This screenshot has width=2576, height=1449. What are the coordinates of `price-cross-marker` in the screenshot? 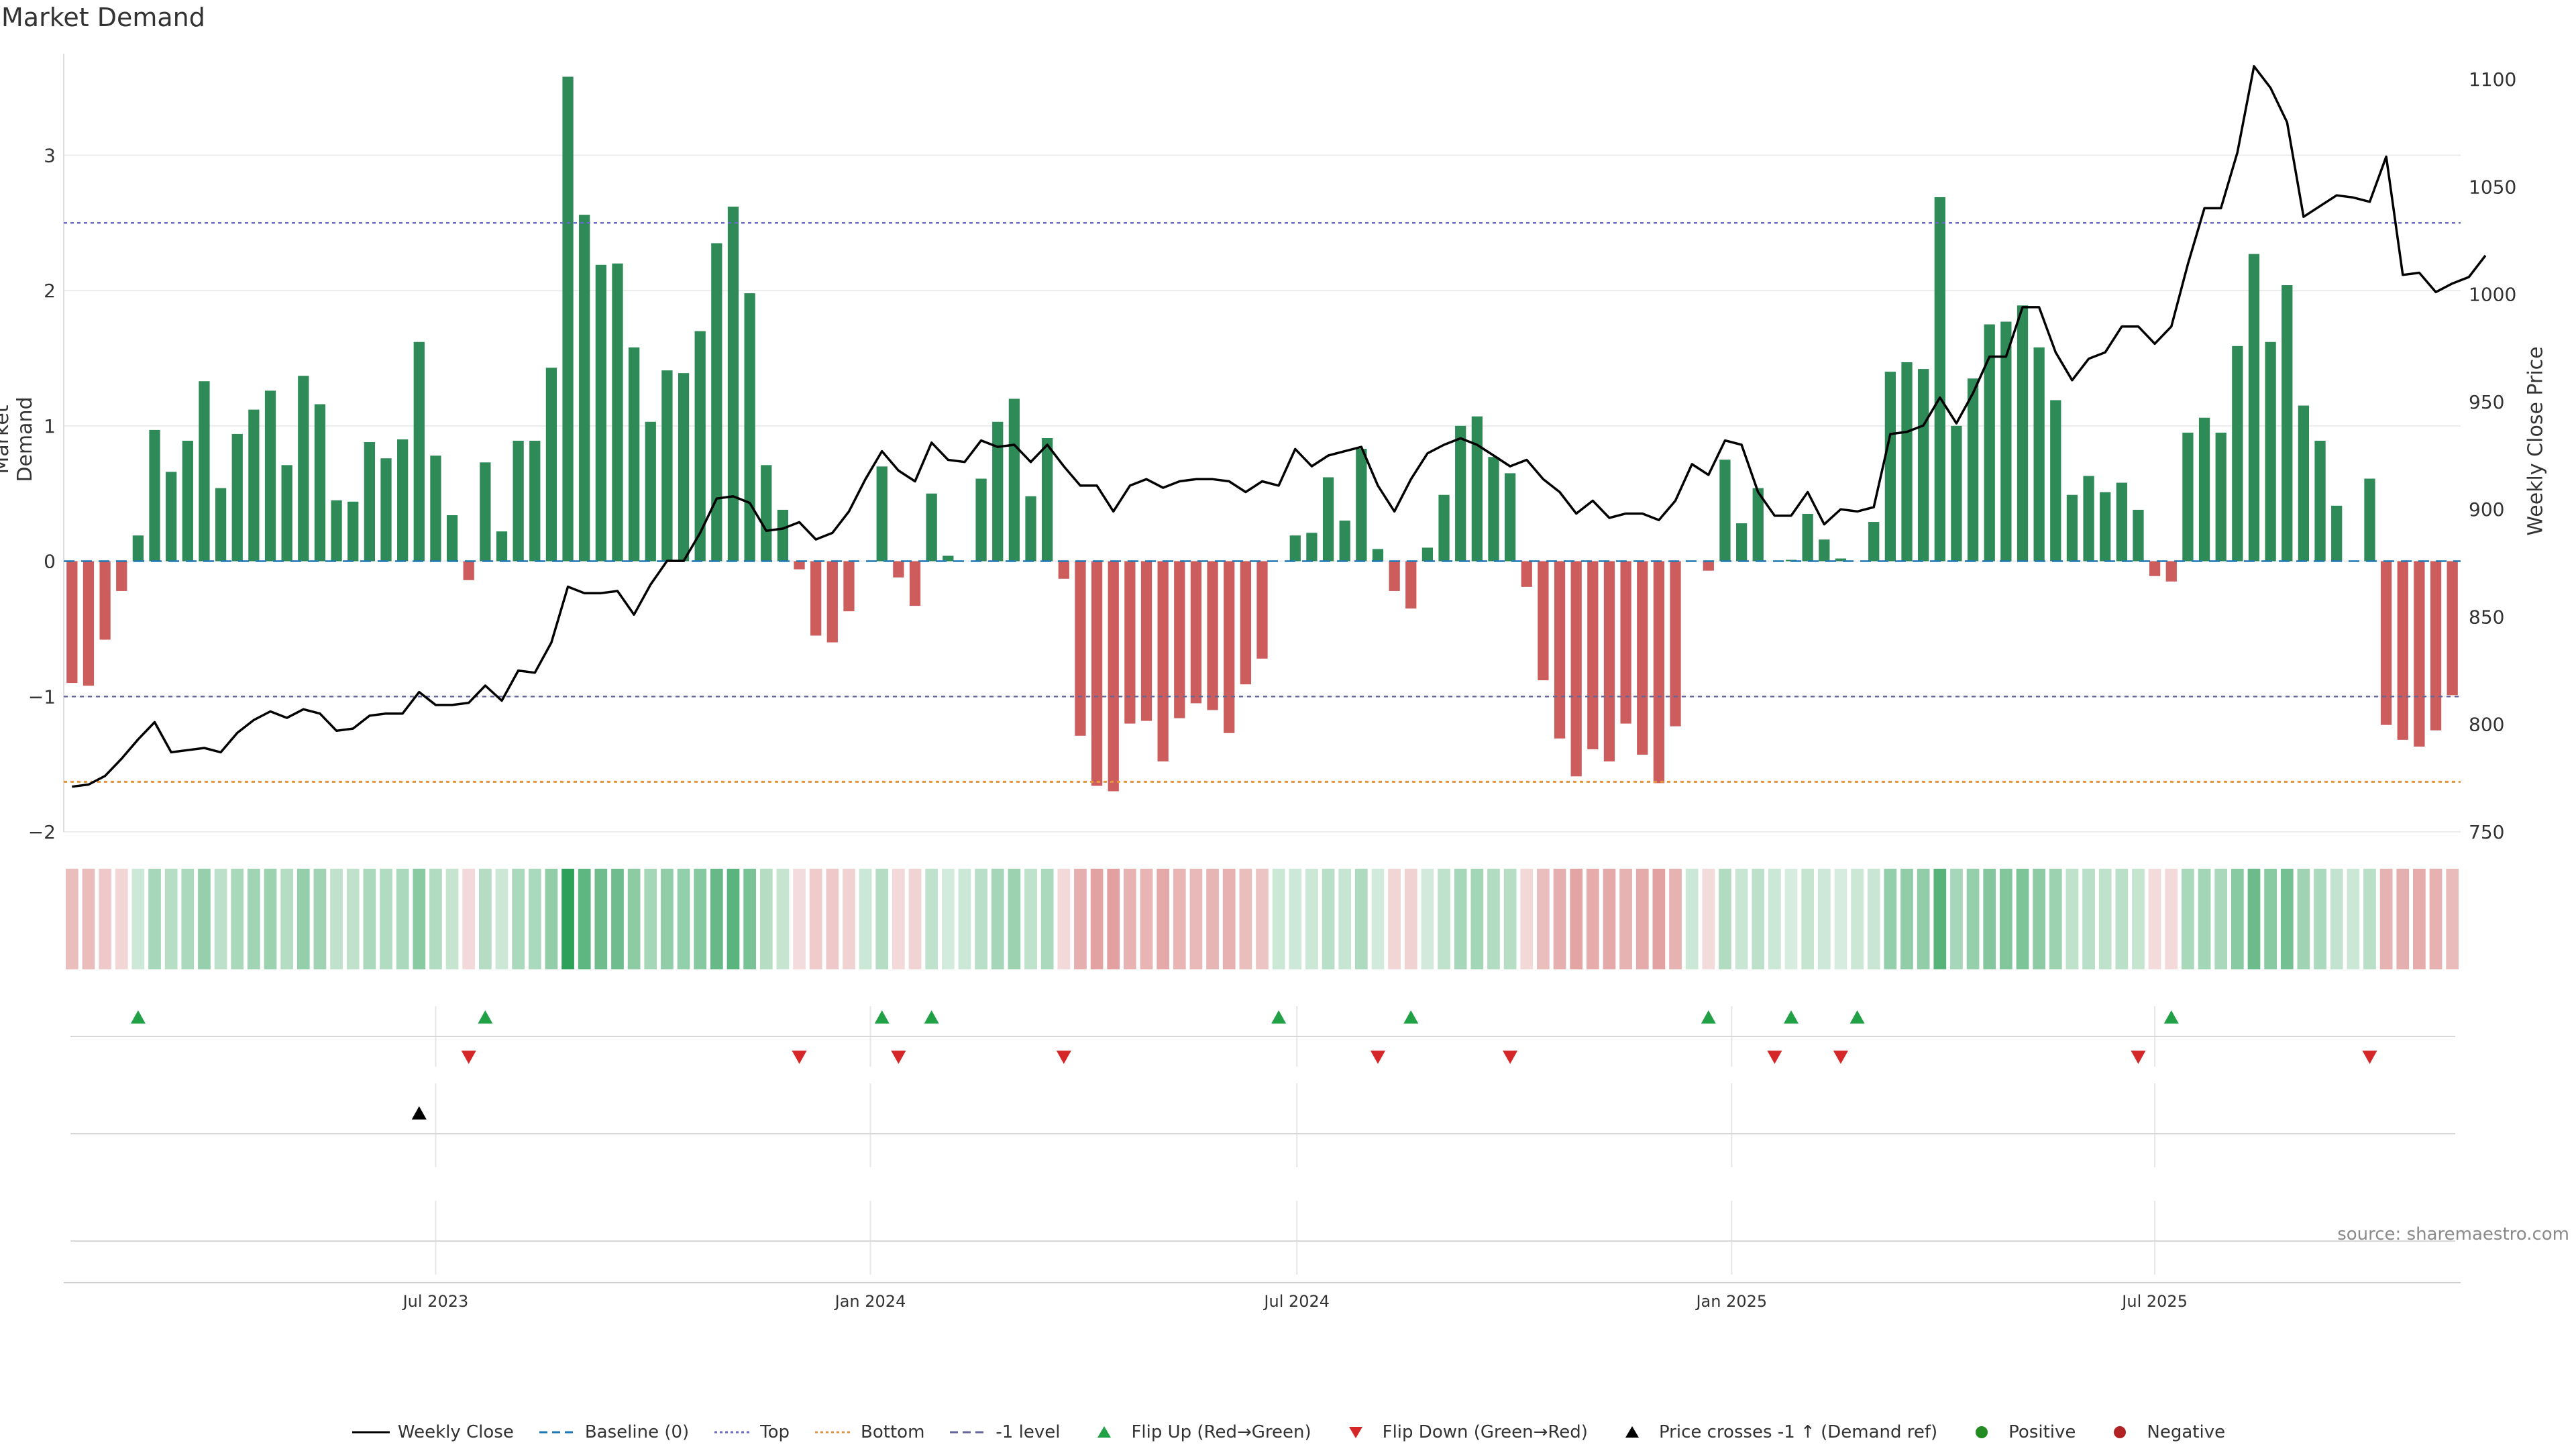 It's located at (419, 1113).